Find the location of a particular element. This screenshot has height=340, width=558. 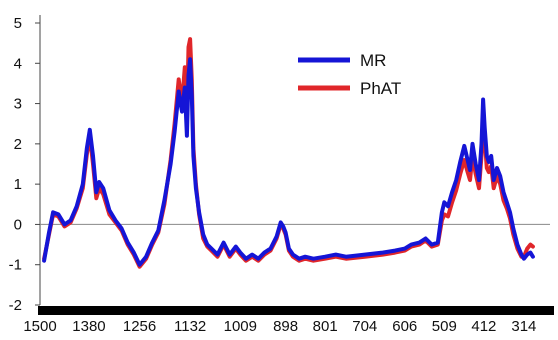

y-tick-label: 0 is located at coordinates (18, 224).